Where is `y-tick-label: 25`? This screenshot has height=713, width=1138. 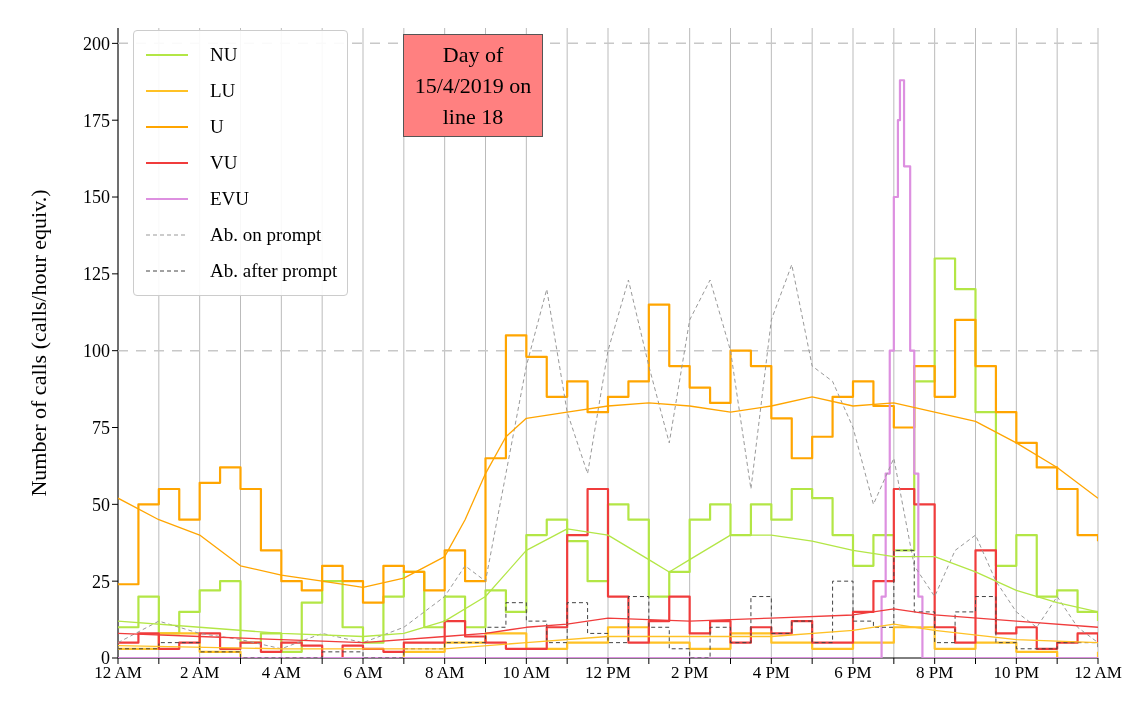
y-tick-label: 25 is located at coordinates (101, 581).